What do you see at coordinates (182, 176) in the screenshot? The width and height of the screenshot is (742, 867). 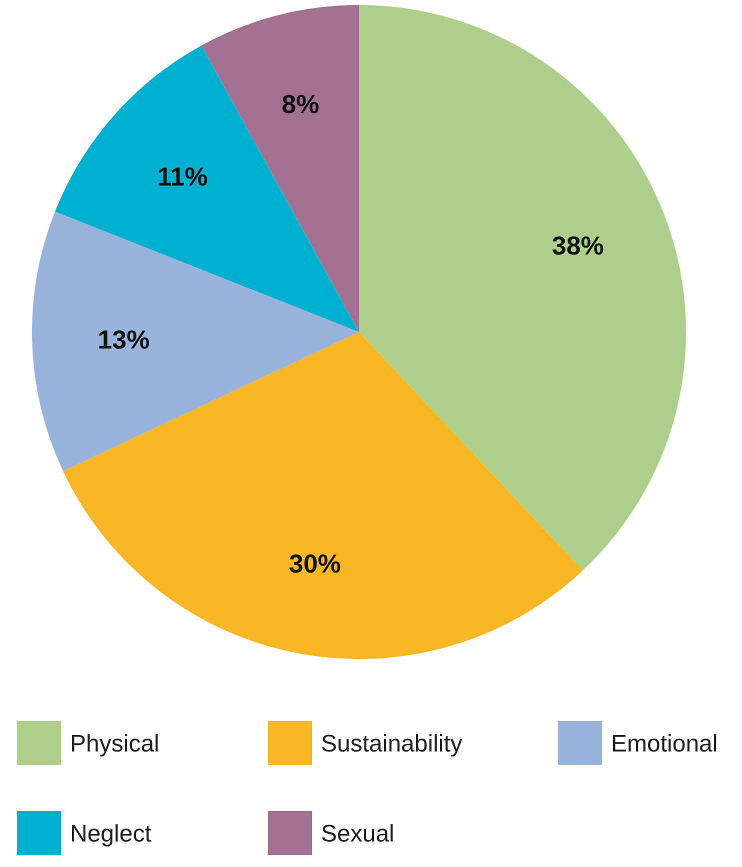 I see `data-label: 11%` at bounding box center [182, 176].